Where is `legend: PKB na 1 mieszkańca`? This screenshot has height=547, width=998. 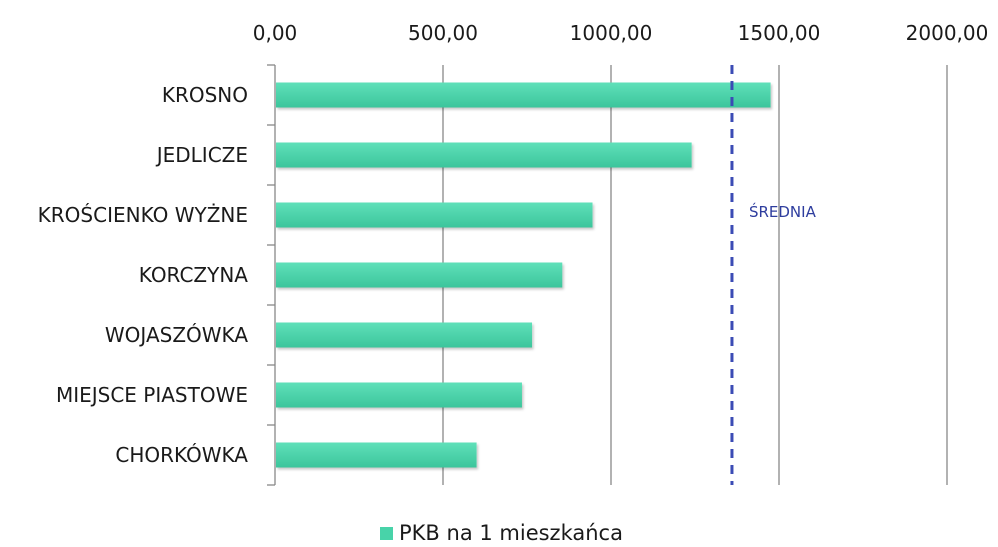 legend: PKB na 1 mieszkańca is located at coordinates (501, 533).